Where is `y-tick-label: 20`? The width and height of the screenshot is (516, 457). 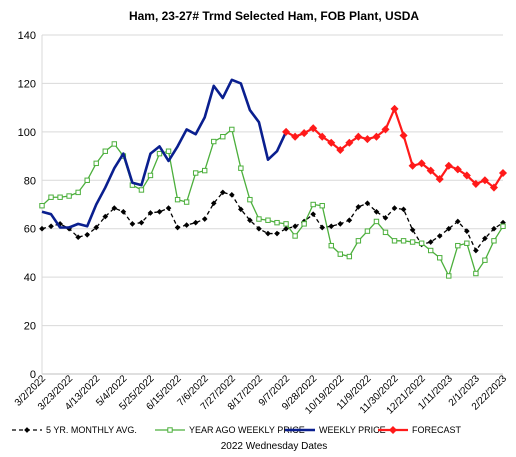 y-tick-label: 20 is located at coordinates (30, 327).